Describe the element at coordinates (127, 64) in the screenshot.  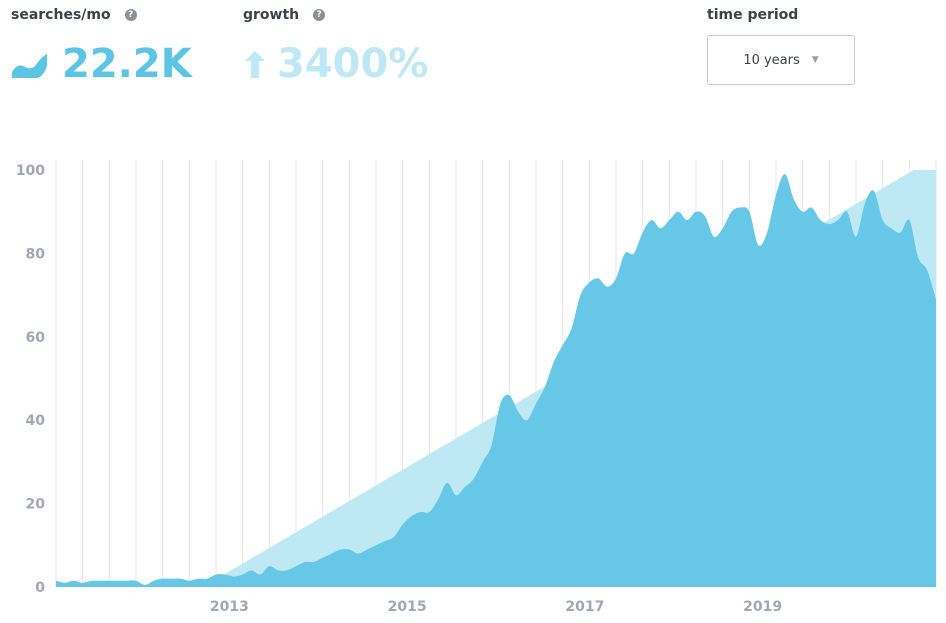
I see `searches-value: 22.2K` at that location.